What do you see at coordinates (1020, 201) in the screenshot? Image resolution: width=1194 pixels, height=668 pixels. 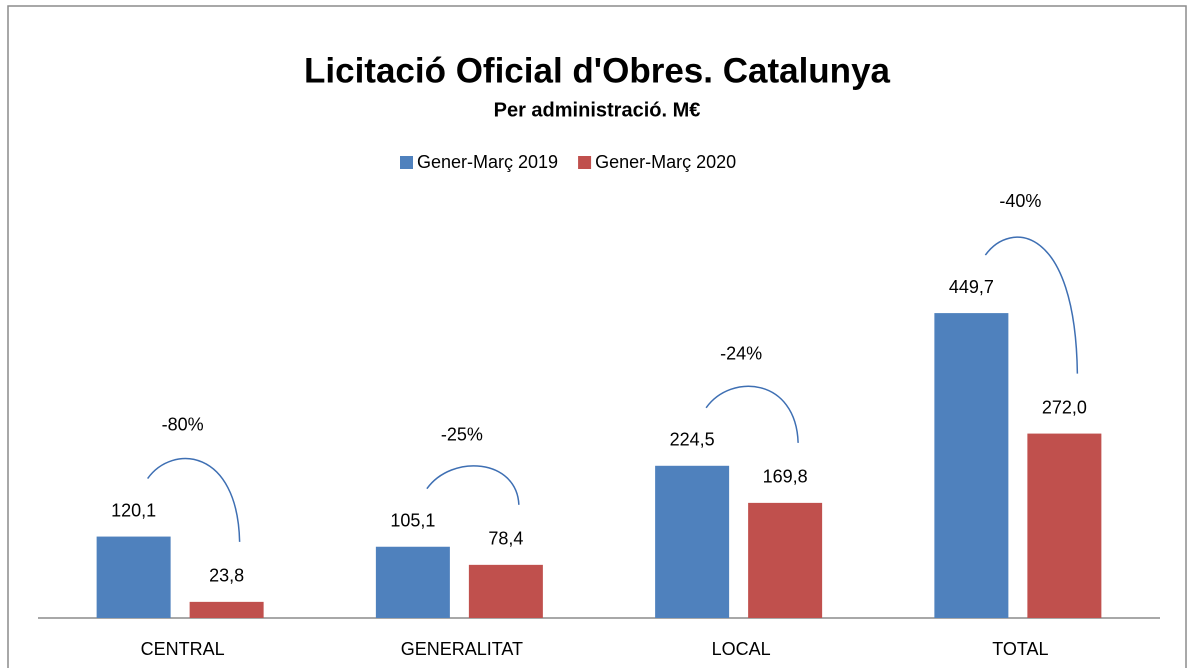 I see `annotation: -40%` at bounding box center [1020, 201].